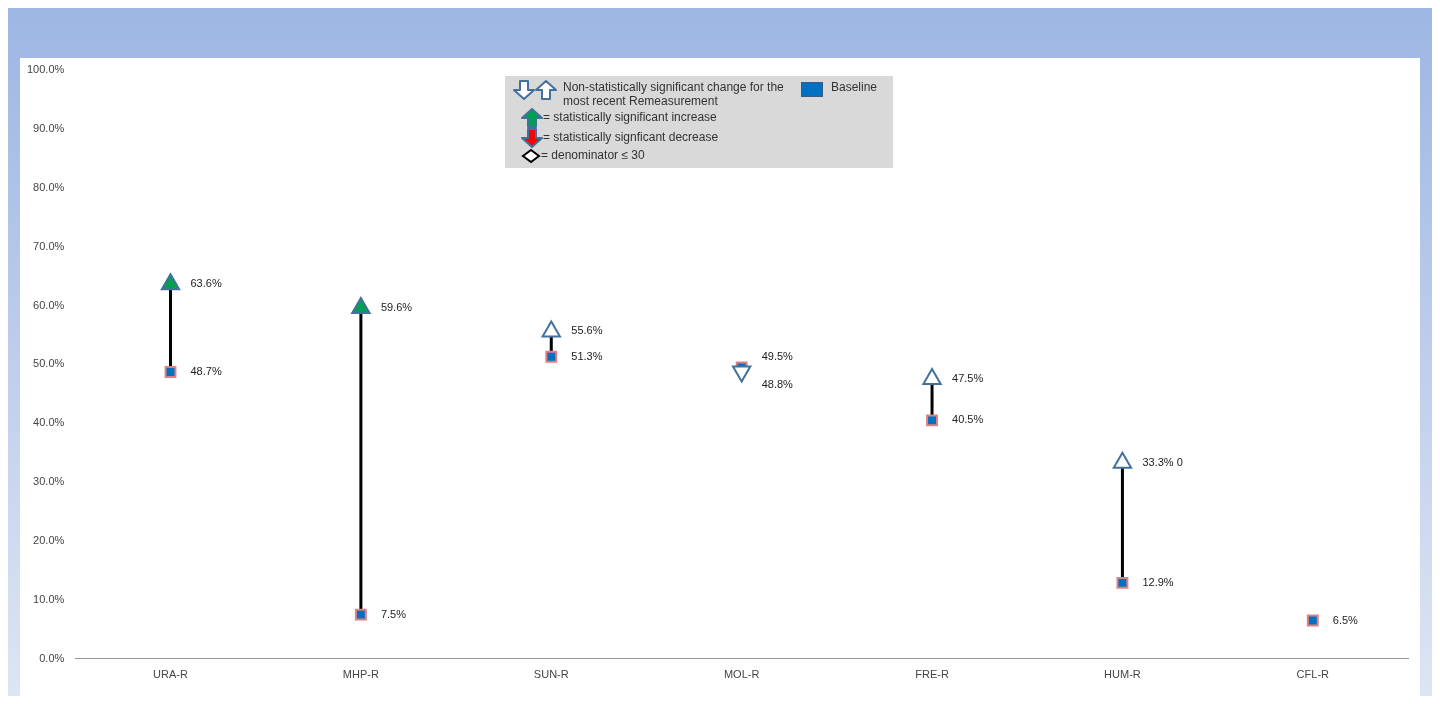 This screenshot has width=1440, height=704. I want to click on y-tick-label: 20.0%, so click(49, 540).